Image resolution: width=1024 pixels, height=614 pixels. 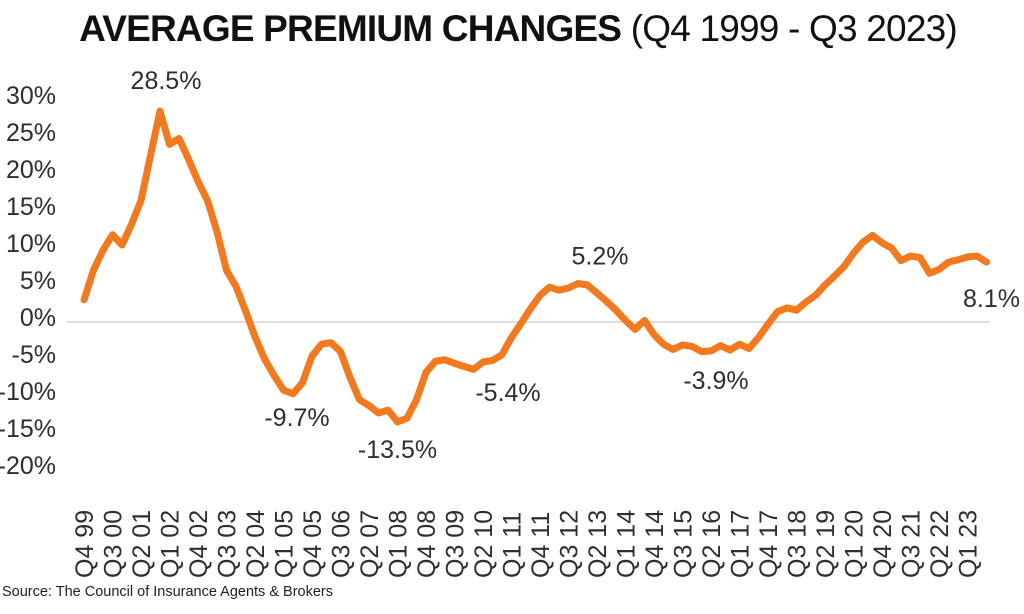 What do you see at coordinates (513, 545) in the screenshot?
I see `x-tick-label: Q1 11` at bounding box center [513, 545].